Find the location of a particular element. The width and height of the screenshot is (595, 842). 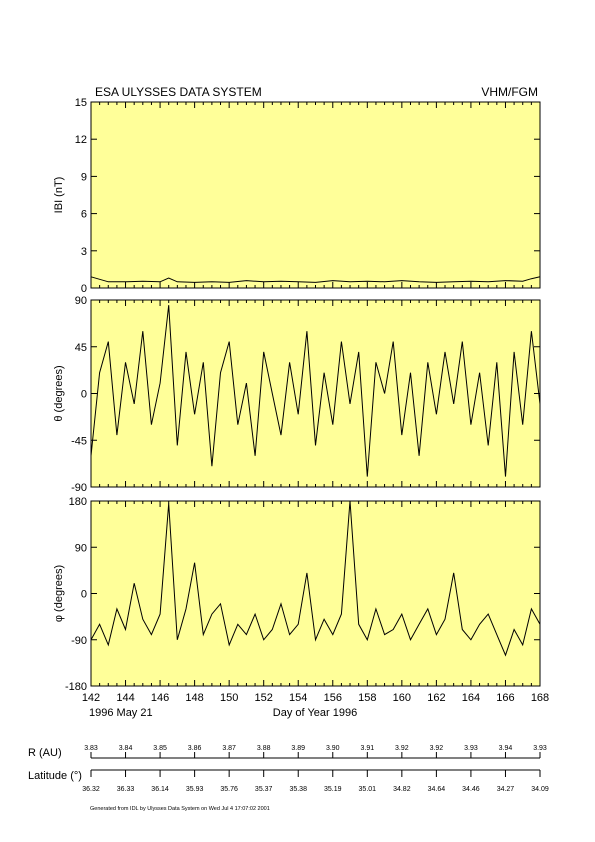

x-tick-label: 168 is located at coordinates (540, 698).